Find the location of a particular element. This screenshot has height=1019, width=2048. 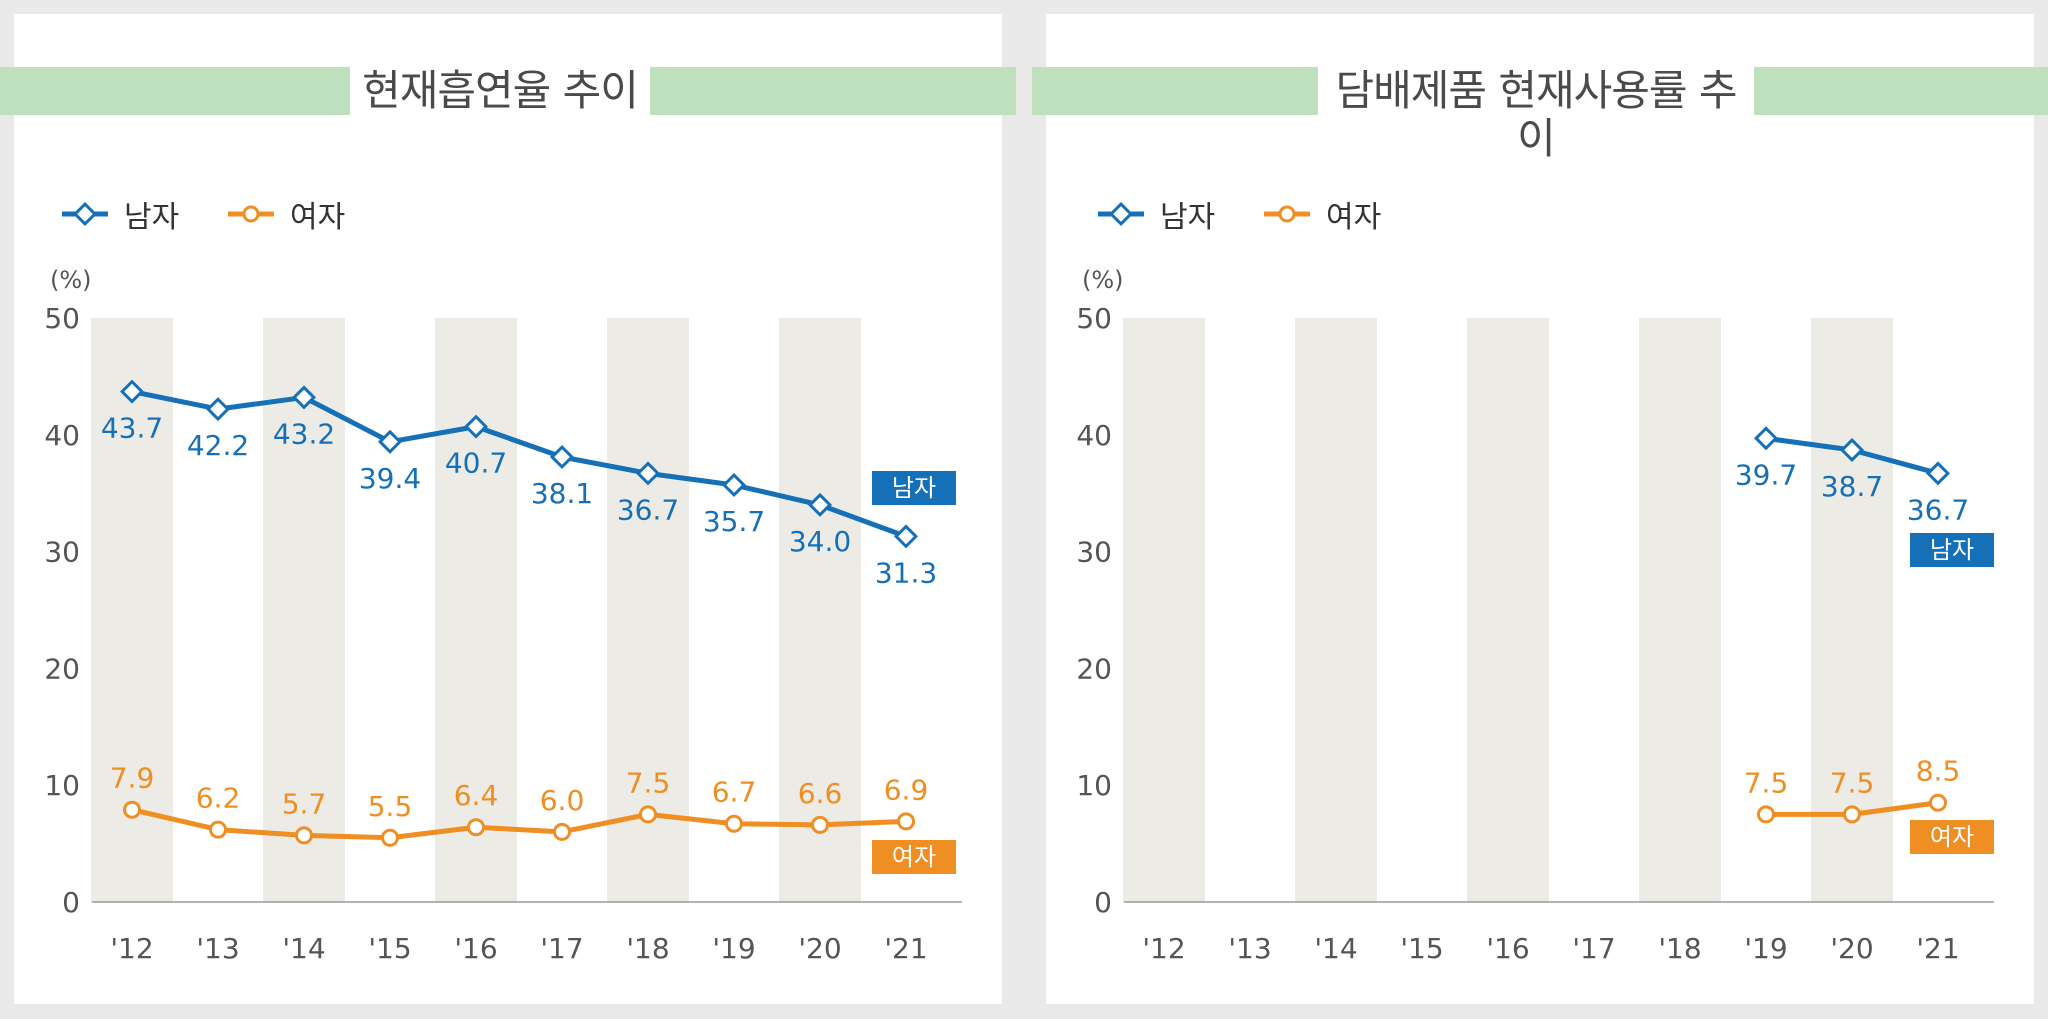

female-data-label: 8.5 is located at coordinates (1938, 771).